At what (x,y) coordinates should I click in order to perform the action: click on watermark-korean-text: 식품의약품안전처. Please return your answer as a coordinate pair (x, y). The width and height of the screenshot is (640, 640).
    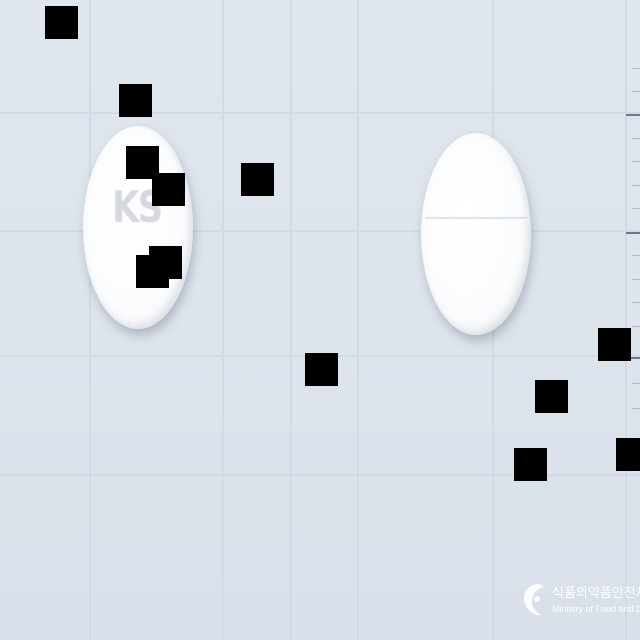
    Looking at the image, I should click on (596, 592).